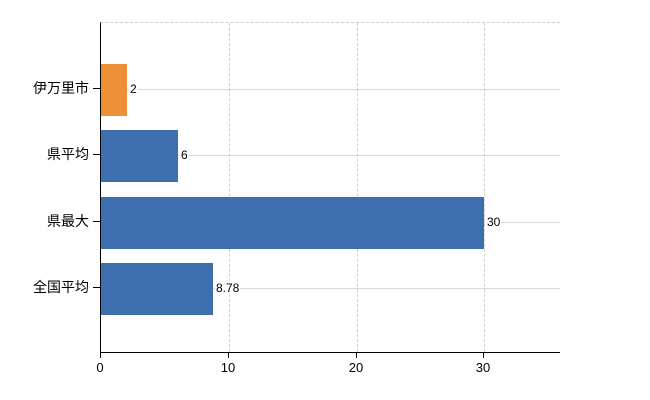  What do you see at coordinates (494, 222) in the screenshot?
I see `bar-value-label: 30` at bounding box center [494, 222].